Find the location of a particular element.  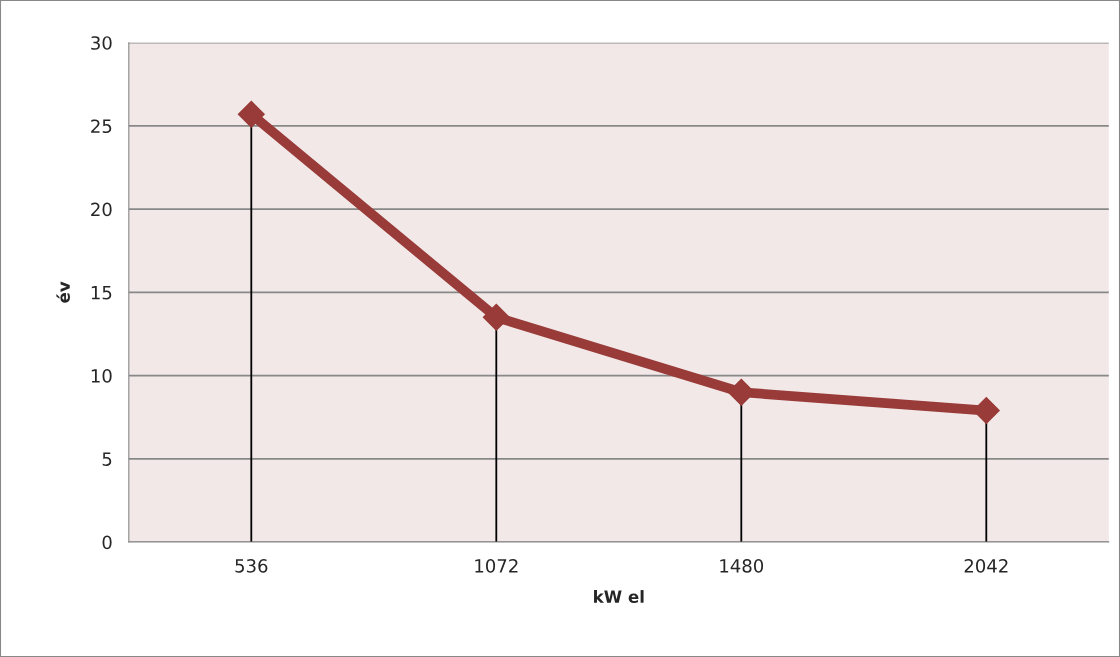

y-tick-label: 0 is located at coordinates (107, 542).